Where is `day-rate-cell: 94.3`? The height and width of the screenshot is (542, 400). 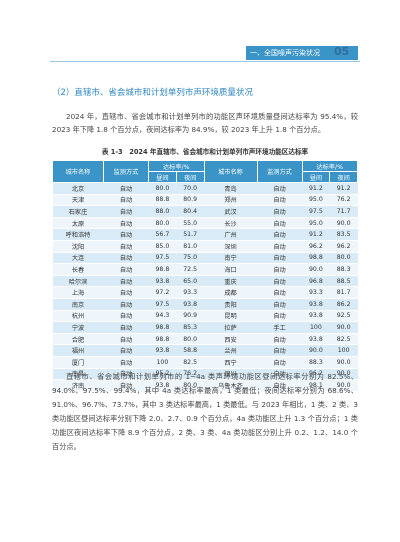
day-rate-cell: 94.3 is located at coordinates (162, 316).